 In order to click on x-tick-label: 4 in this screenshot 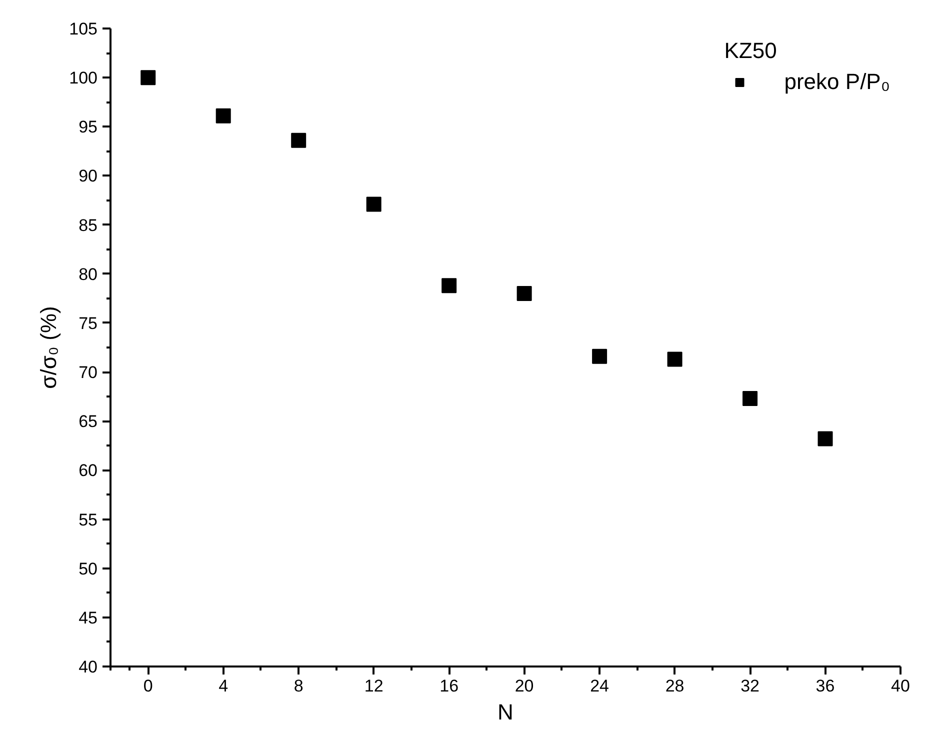, I will do `click(223, 686)`.